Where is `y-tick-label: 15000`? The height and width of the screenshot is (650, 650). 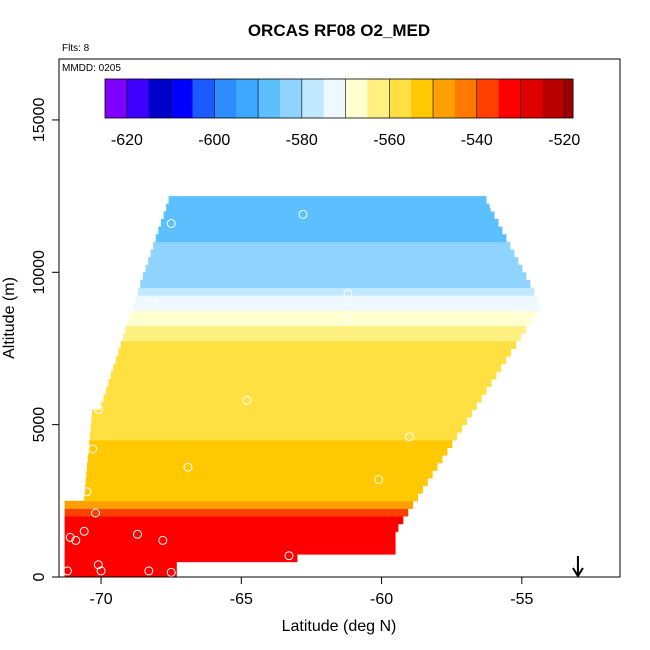 y-tick-label: 15000 is located at coordinates (39, 120).